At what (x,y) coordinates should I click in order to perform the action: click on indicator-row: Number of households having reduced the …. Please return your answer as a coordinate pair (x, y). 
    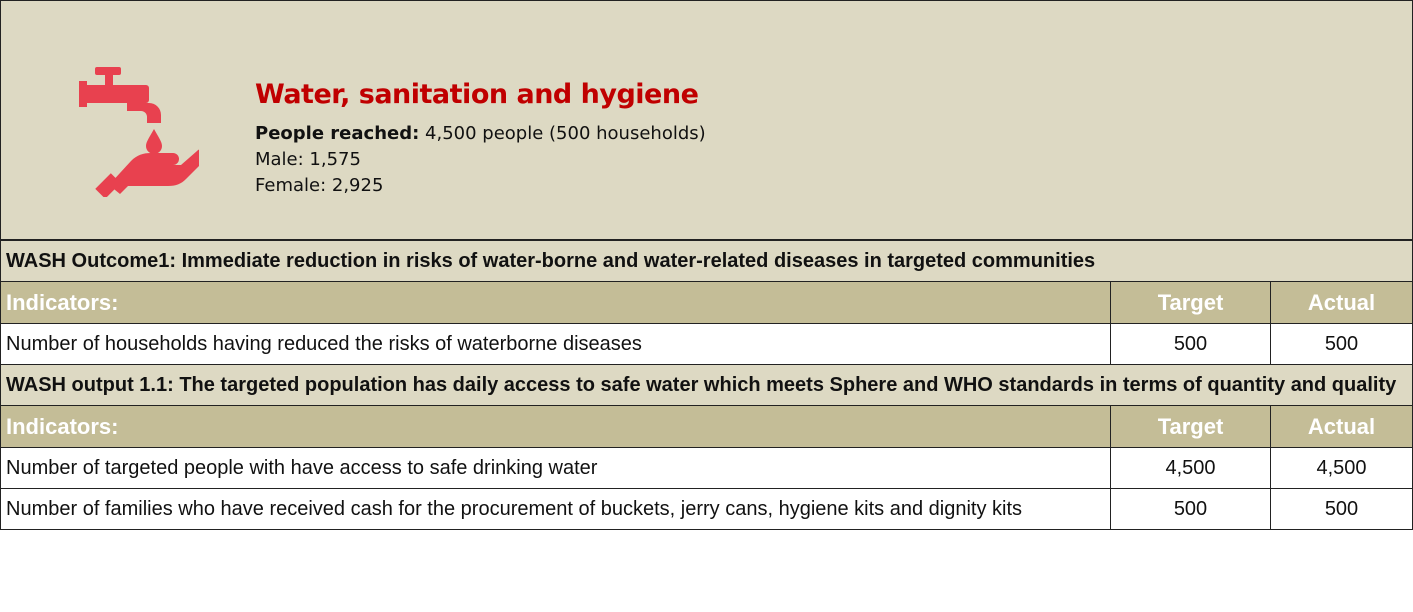
    Looking at the image, I should click on (706, 344).